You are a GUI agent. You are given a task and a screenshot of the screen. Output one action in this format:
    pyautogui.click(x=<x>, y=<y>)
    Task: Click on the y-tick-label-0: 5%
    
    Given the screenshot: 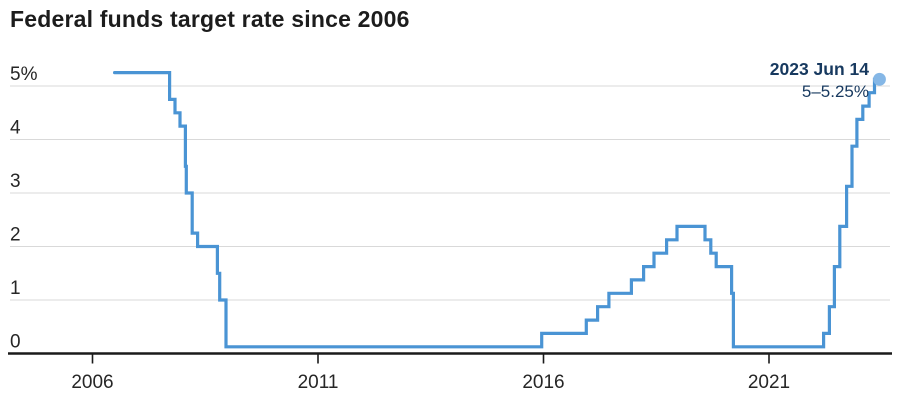 What is the action you would take?
    pyautogui.click(x=24, y=74)
    